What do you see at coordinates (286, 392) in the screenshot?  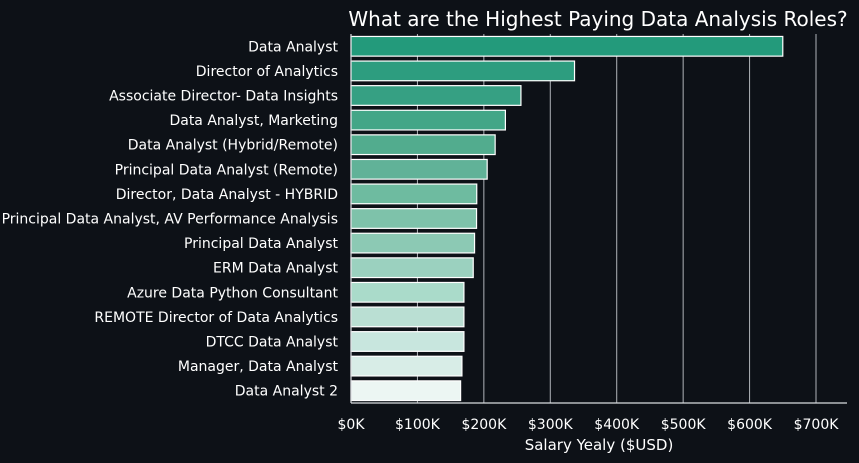 I see `category-label-14: Data Analyst 2` at bounding box center [286, 392].